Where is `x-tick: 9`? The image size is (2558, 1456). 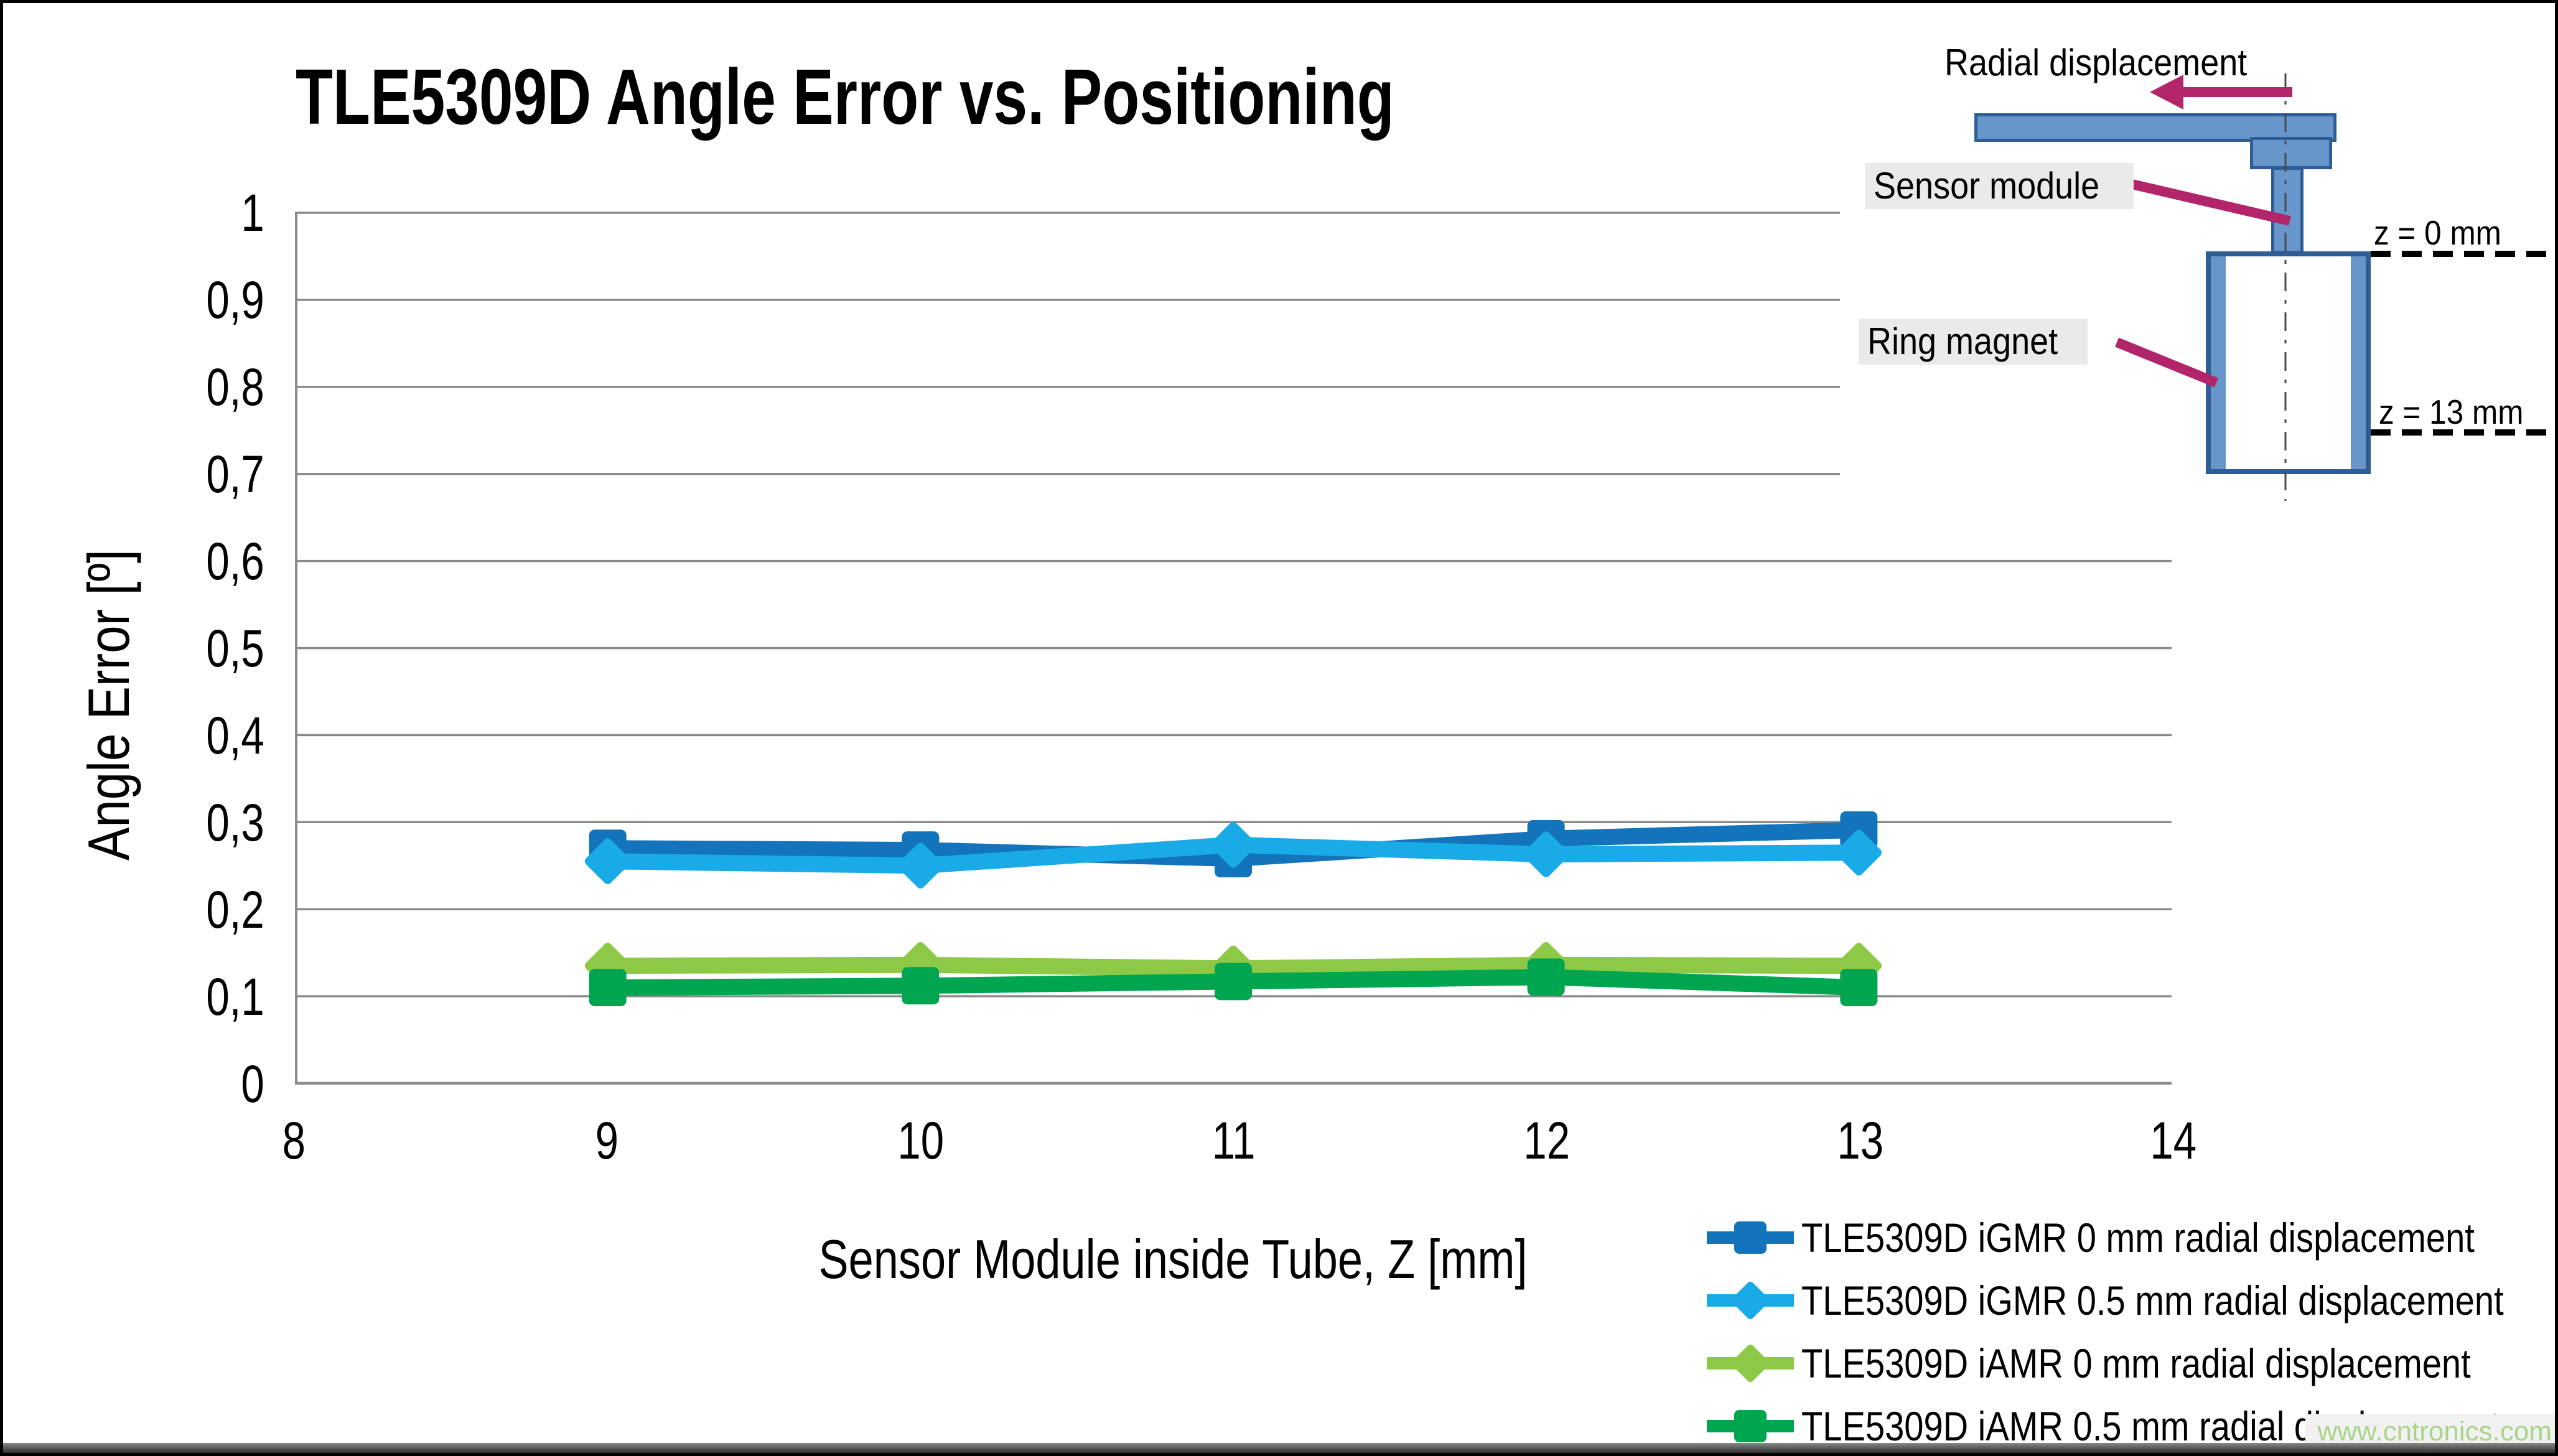
x-tick: 9 is located at coordinates (606, 1140).